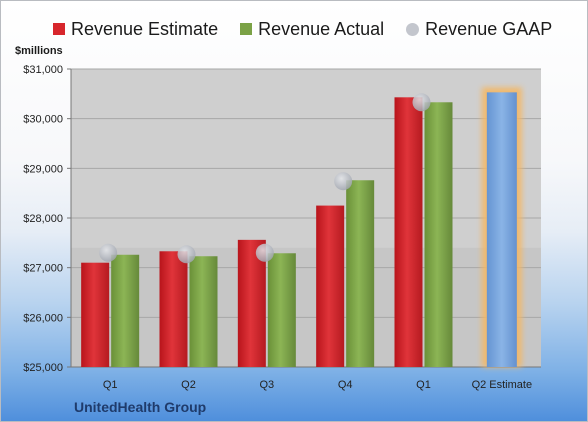 The height and width of the screenshot is (422, 588). What do you see at coordinates (489, 28) in the screenshot?
I see `legend-label-gaap: Revenue GAAP` at bounding box center [489, 28].